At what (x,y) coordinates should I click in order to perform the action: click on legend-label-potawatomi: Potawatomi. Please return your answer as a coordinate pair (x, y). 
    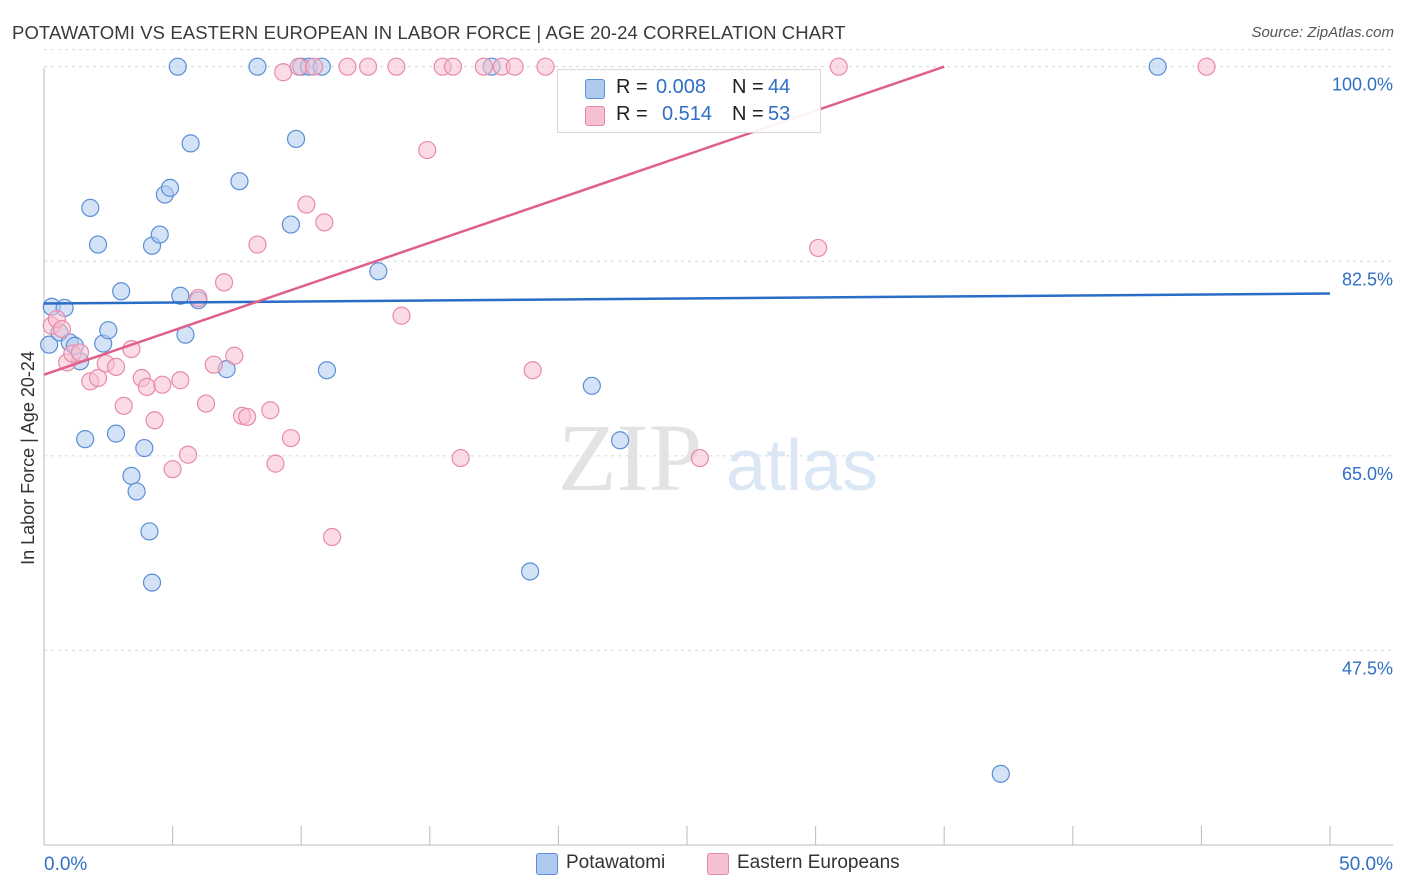
    Looking at the image, I should click on (616, 862).